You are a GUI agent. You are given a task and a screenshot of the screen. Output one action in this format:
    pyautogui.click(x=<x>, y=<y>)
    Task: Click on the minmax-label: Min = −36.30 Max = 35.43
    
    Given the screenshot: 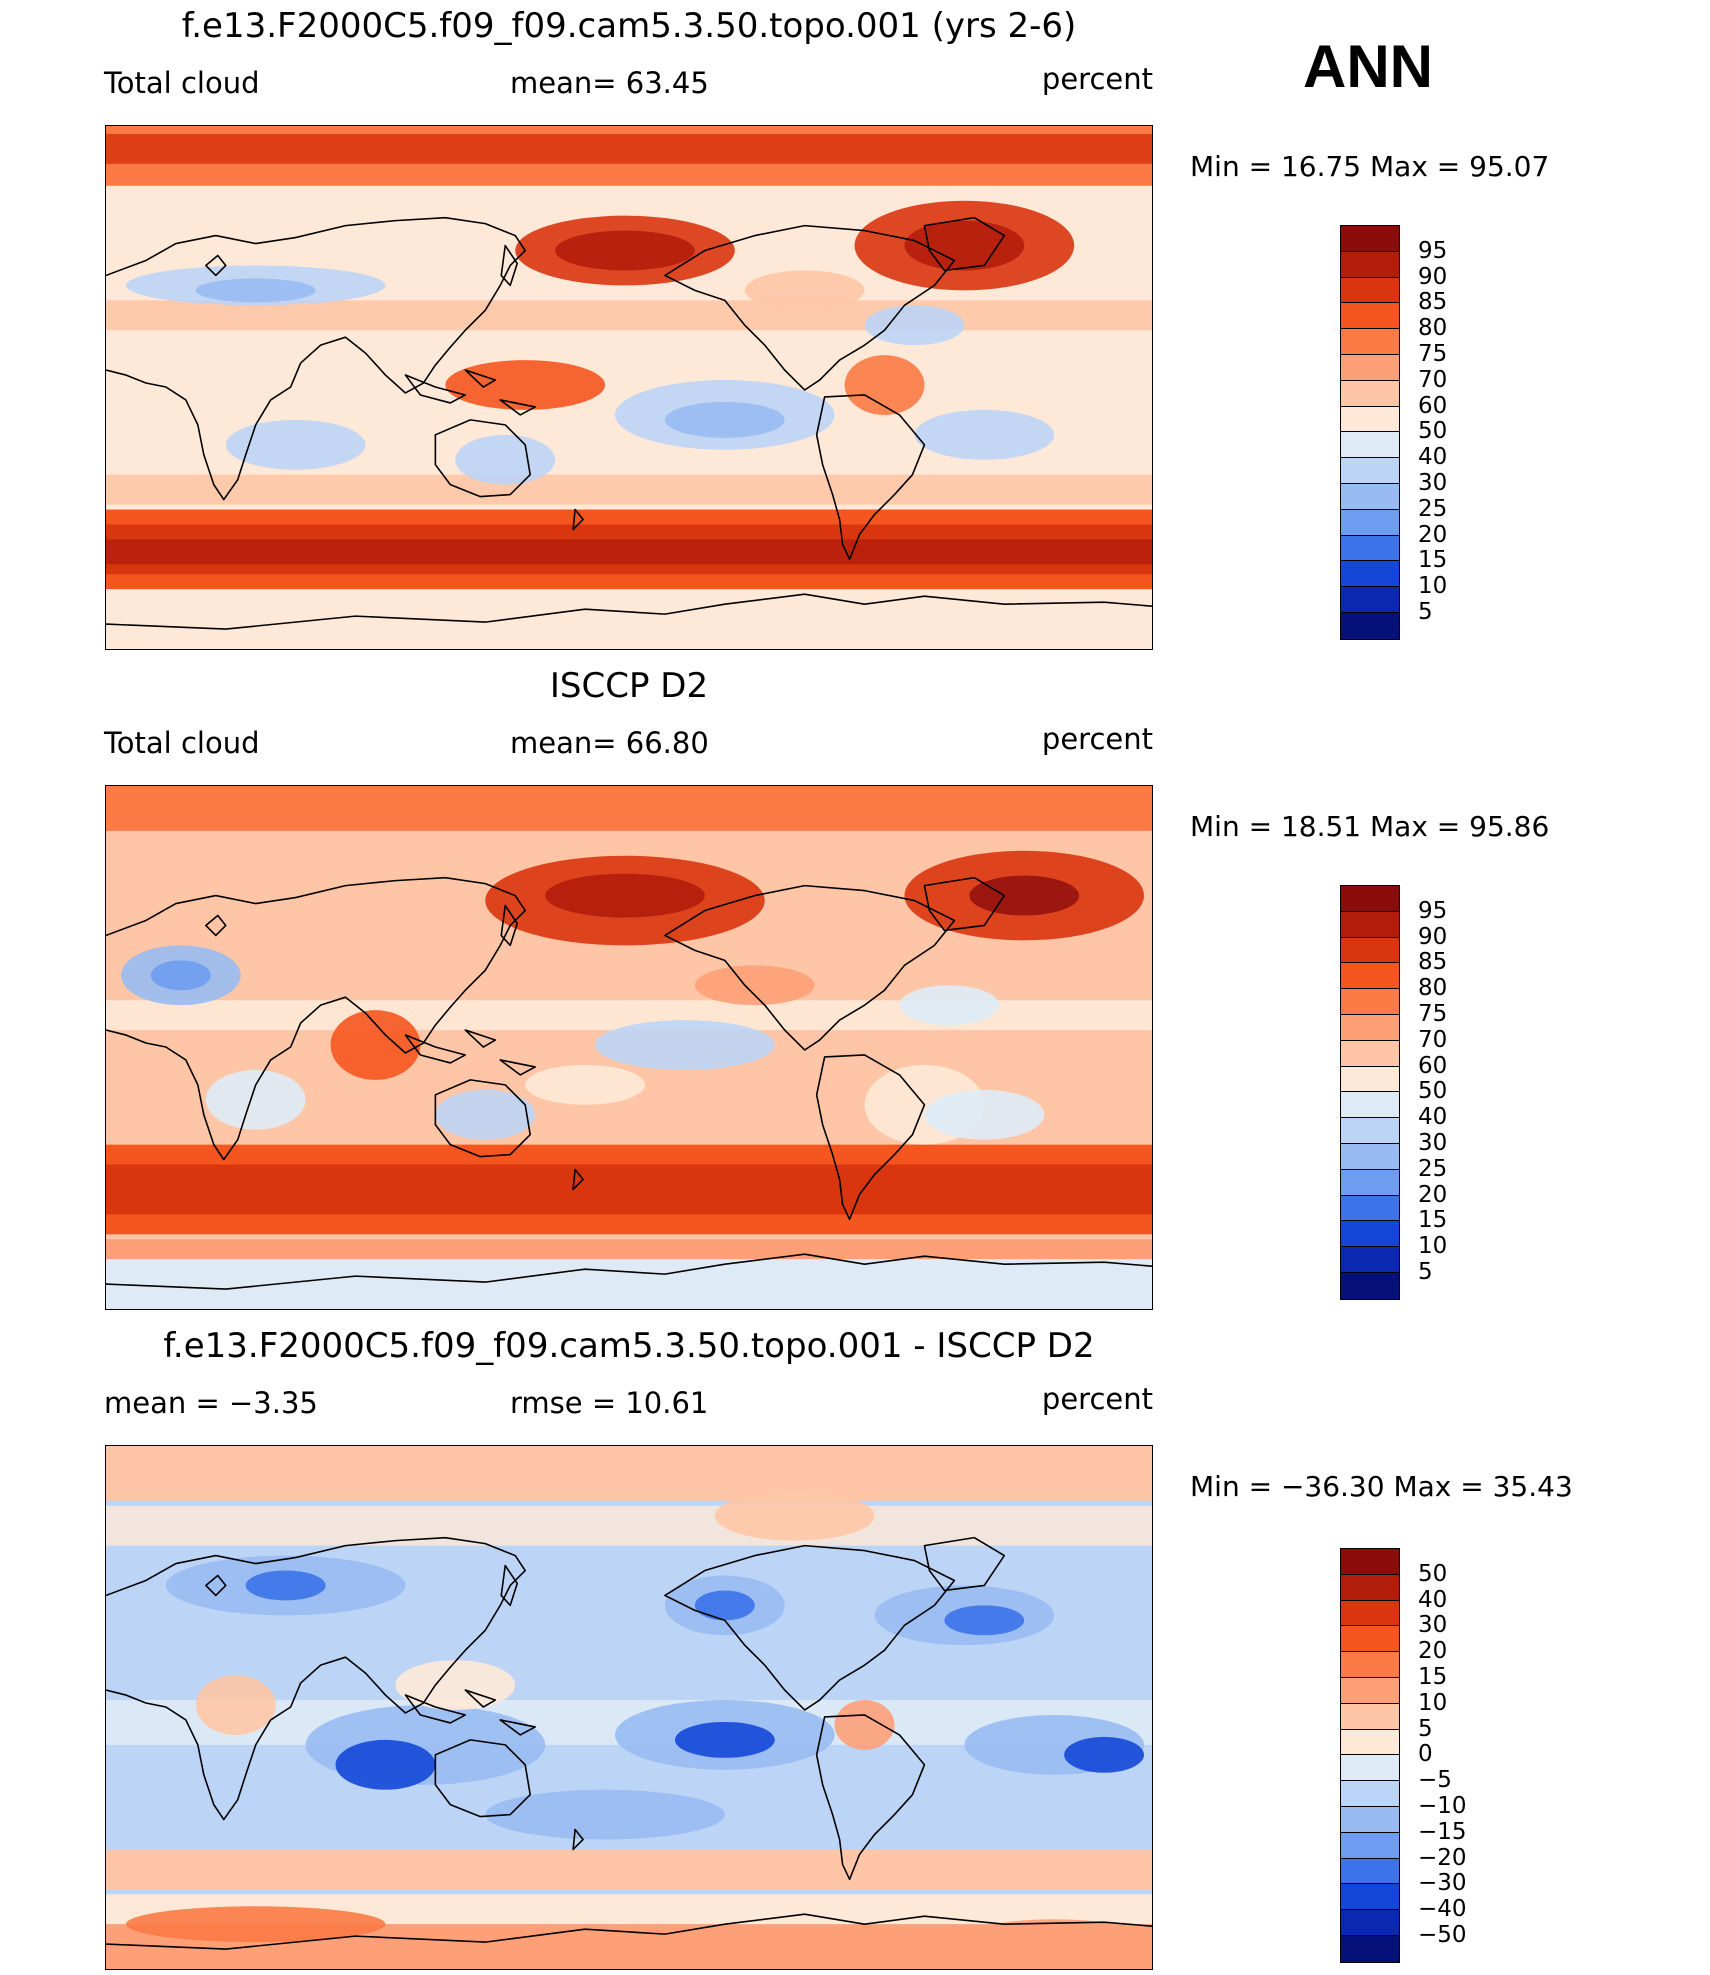 What is the action you would take?
    pyautogui.click(x=1381, y=1486)
    